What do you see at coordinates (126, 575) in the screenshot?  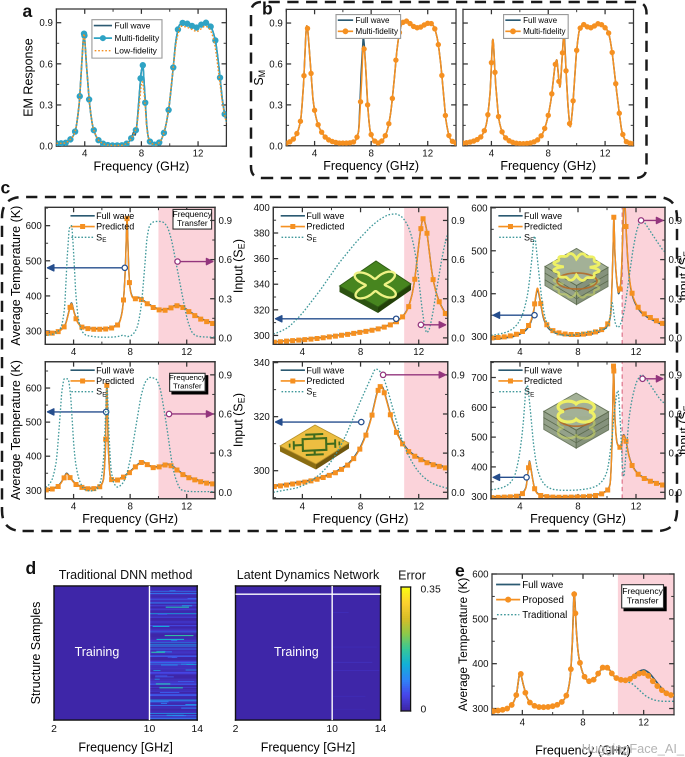 I see `svg-text: Traditional DNN method` at bounding box center [126, 575].